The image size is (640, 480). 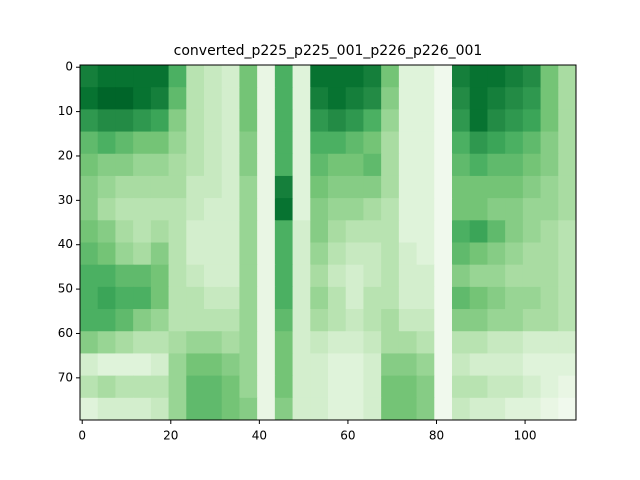 What do you see at coordinates (65, 155) in the screenshot?
I see `y-tick-label: 20` at bounding box center [65, 155].